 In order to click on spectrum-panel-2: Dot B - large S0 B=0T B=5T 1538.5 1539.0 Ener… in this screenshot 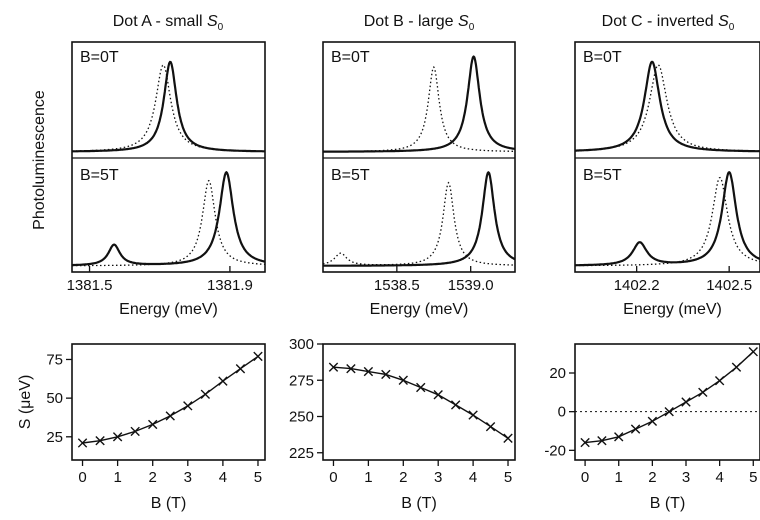, I will do `click(419, 165)`.